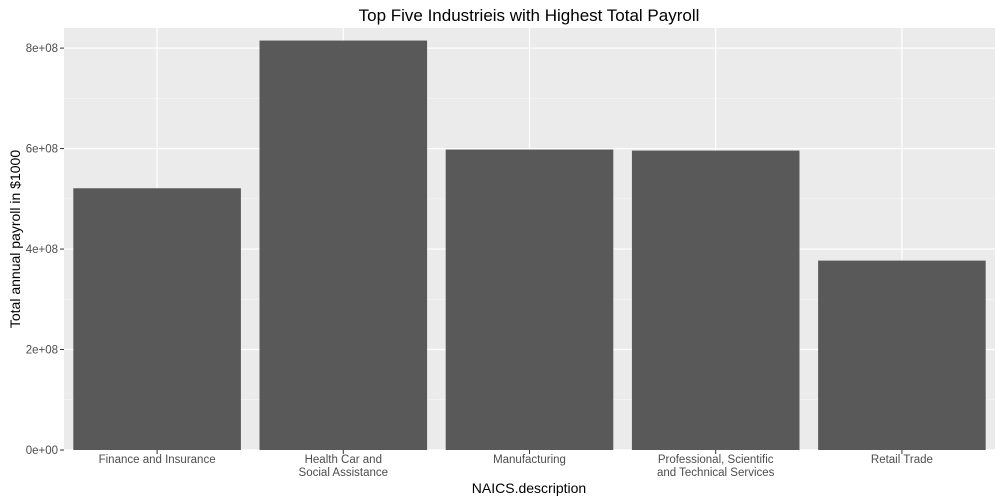 The height and width of the screenshot is (500, 1000). I want to click on y-tick-label: 4e+08, so click(42, 250).